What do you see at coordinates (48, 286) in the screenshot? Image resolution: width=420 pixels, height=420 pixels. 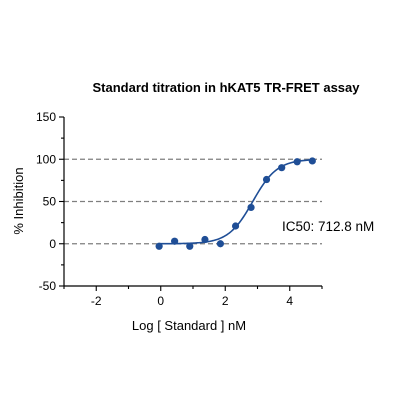 I see `y-tick-label: -50` at bounding box center [48, 286].